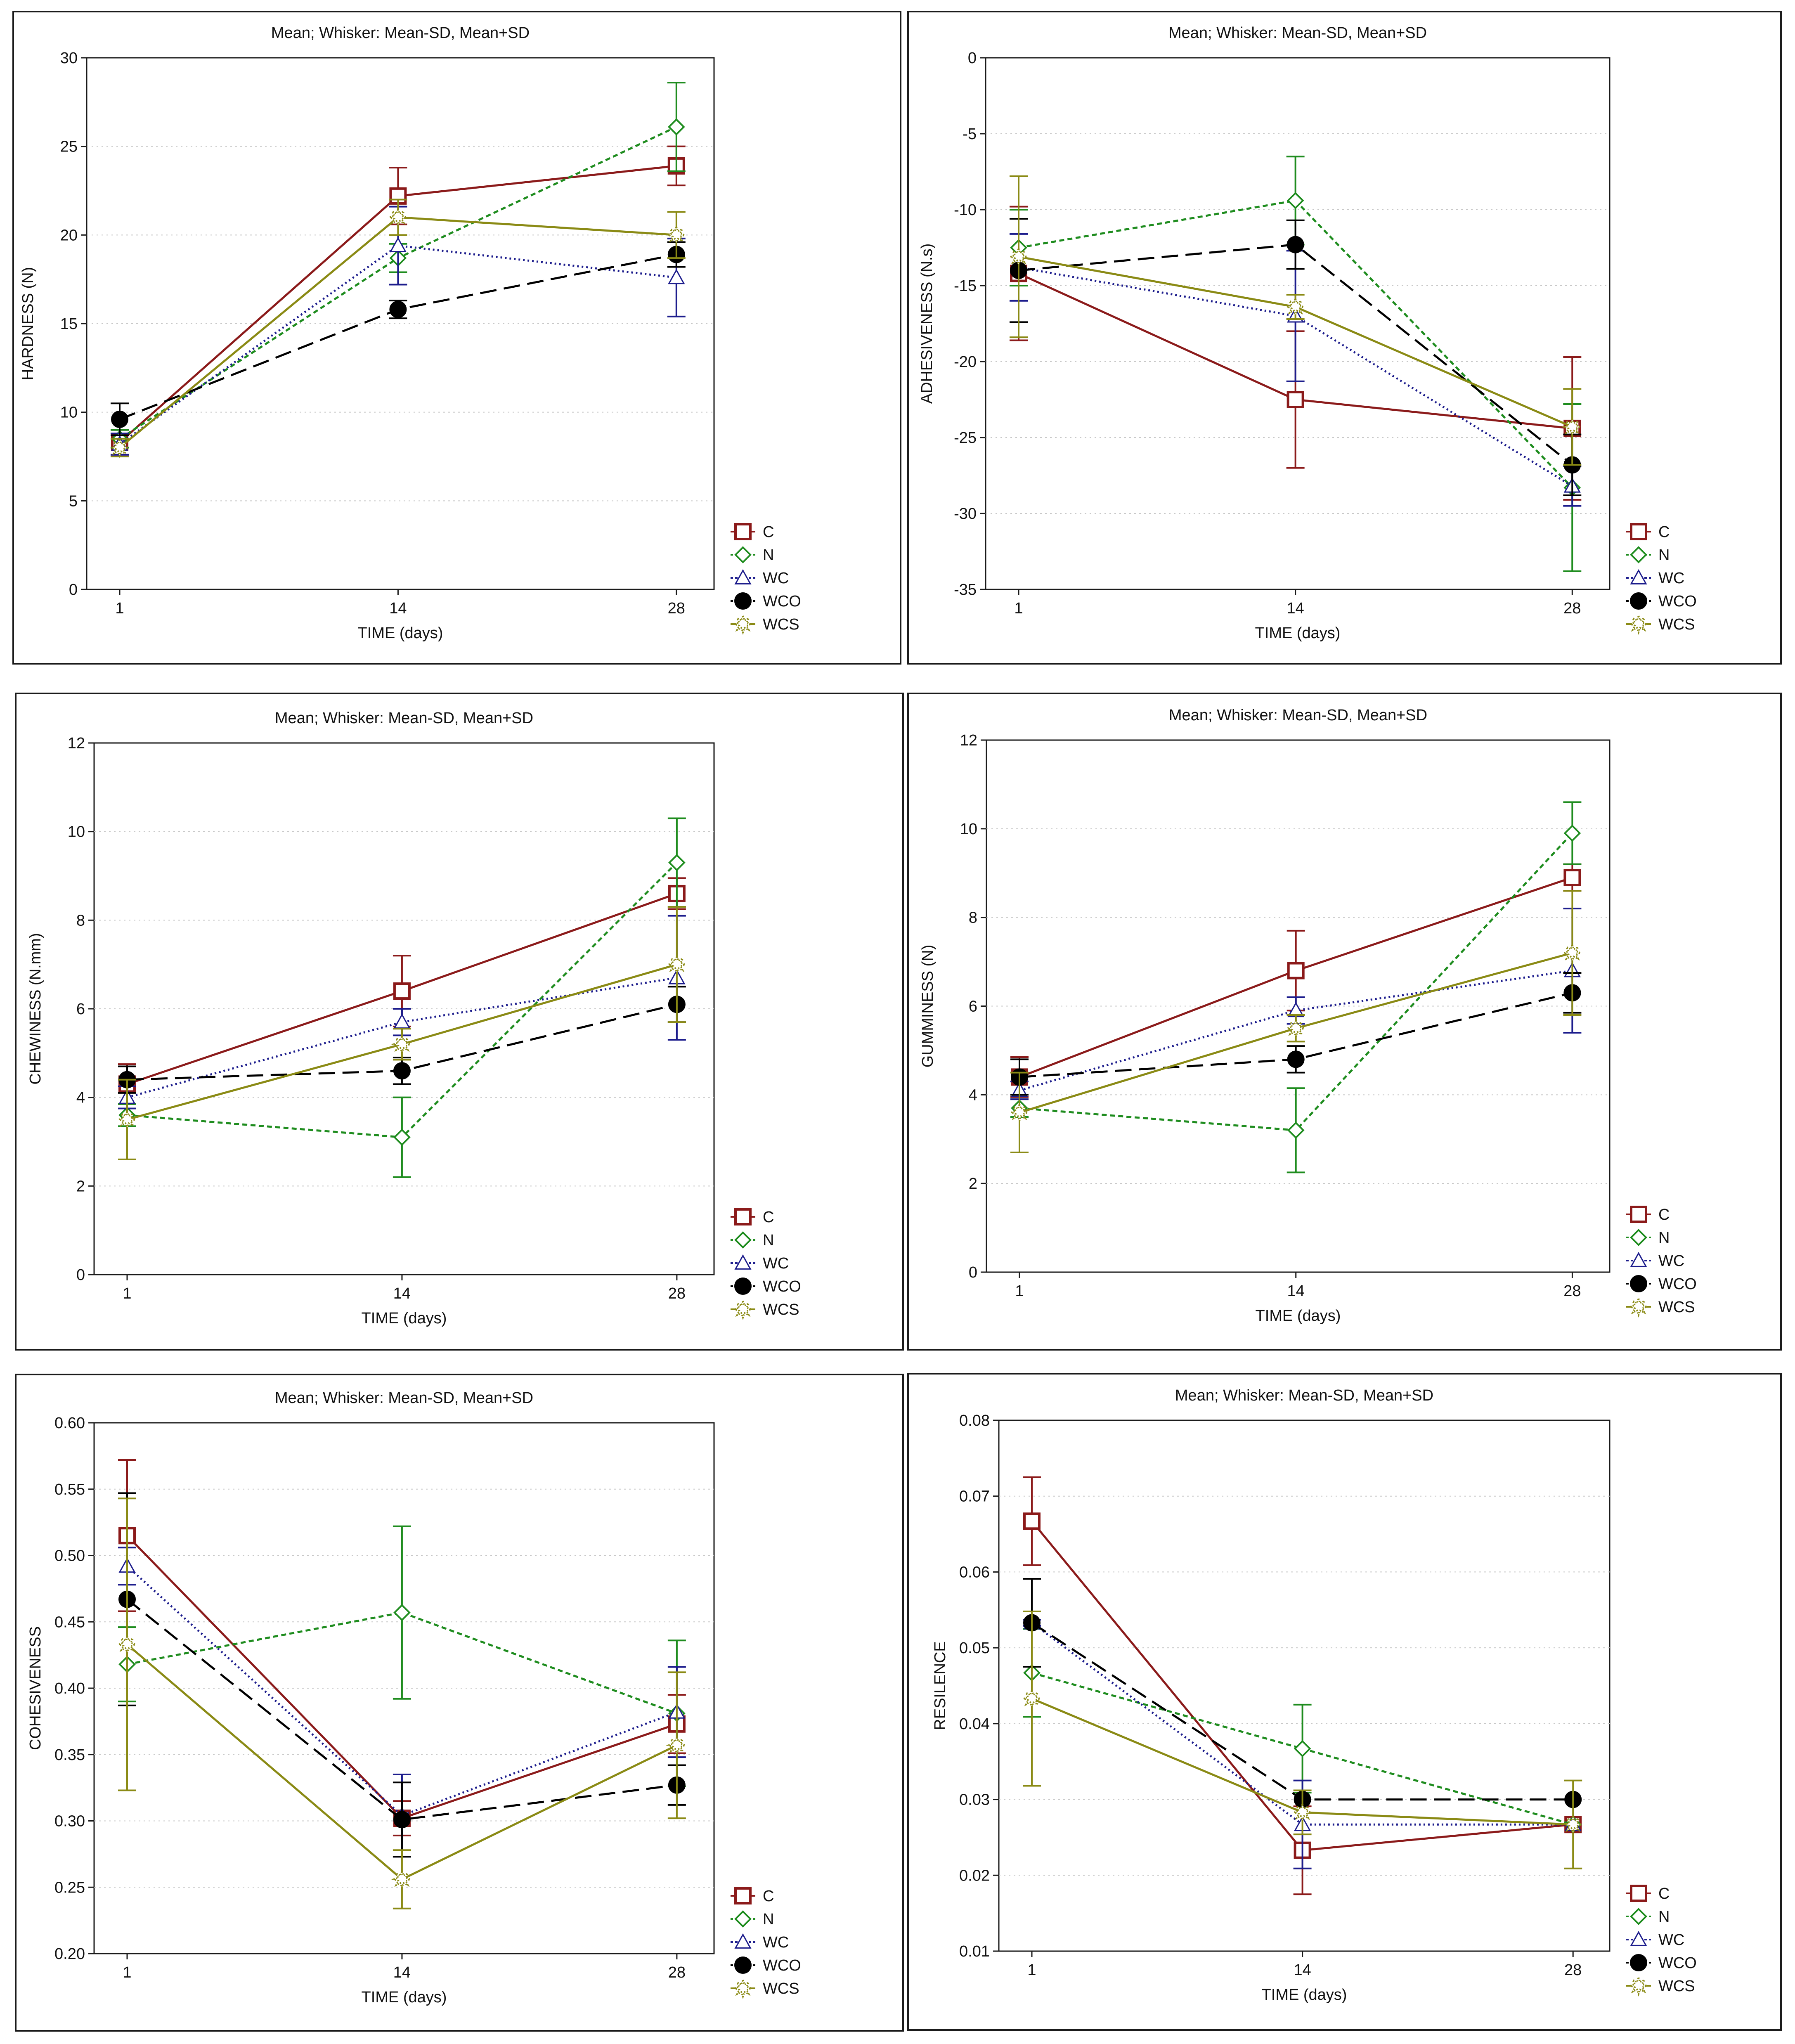 Image resolution: width=1795 pixels, height=2044 pixels. What do you see at coordinates (973, 1095) in the screenshot?
I see `y-tick-label: 4` at bounding box center [973, 1095].